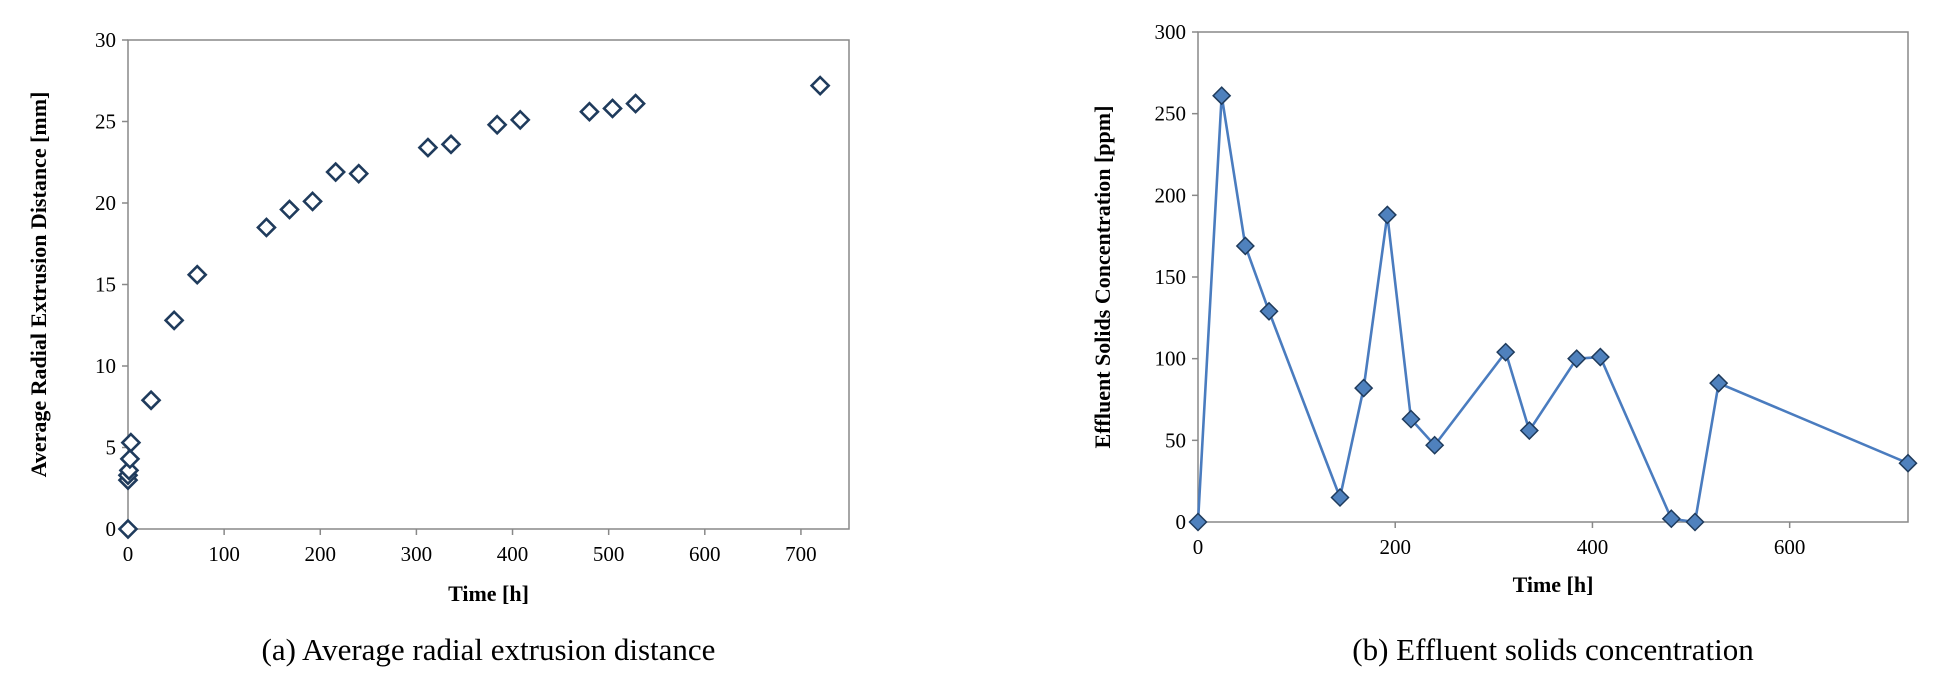 The width and height of the screenshot is (1943, 694). Describe the element at coordinates (105, 366) in the screenshot. I see `chart-a-y-tick-label: 10` at that location.